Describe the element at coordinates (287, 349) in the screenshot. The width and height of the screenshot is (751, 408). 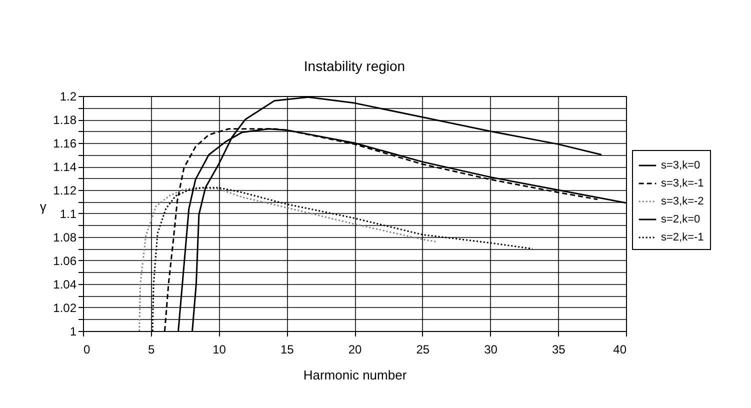
I see `x-tick-label: 15` at that location.